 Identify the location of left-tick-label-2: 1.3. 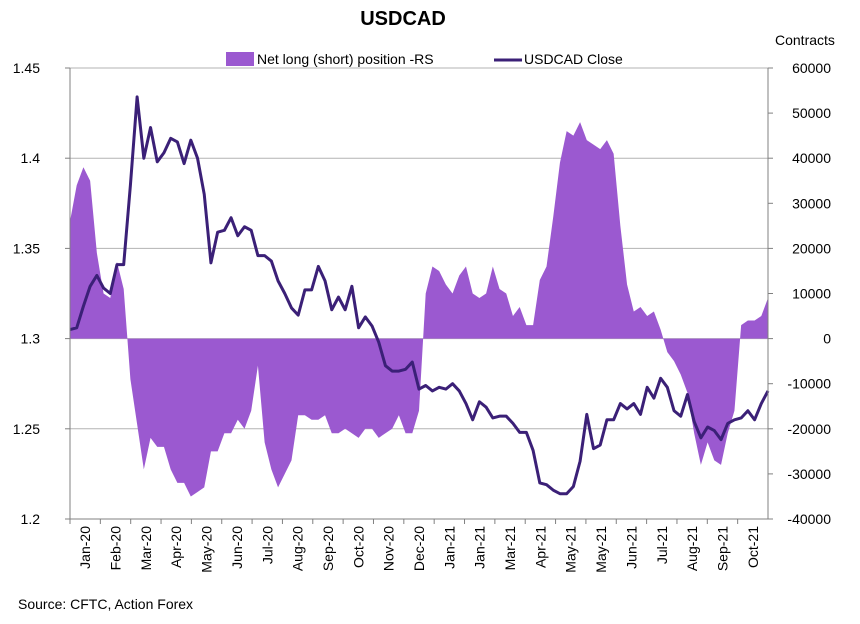
(31, 339).